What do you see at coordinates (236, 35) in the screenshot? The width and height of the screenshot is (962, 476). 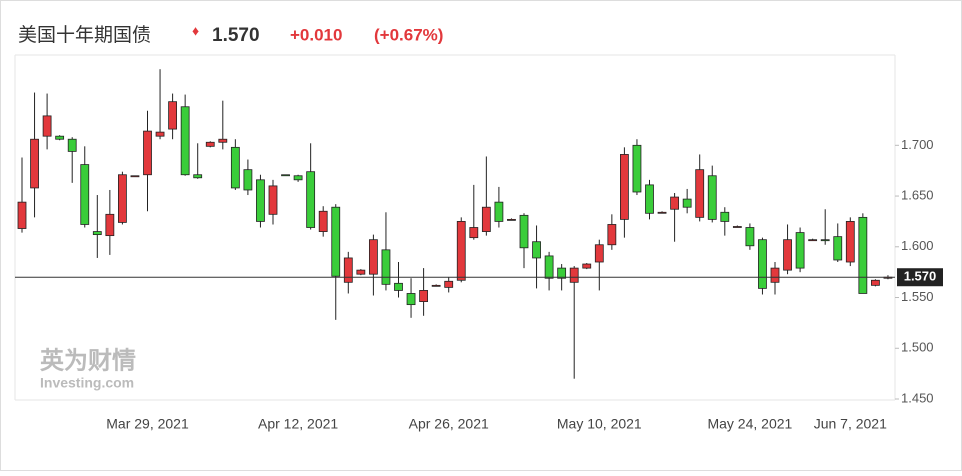 I see `price: 1.570` at bounding box center [236, 35].